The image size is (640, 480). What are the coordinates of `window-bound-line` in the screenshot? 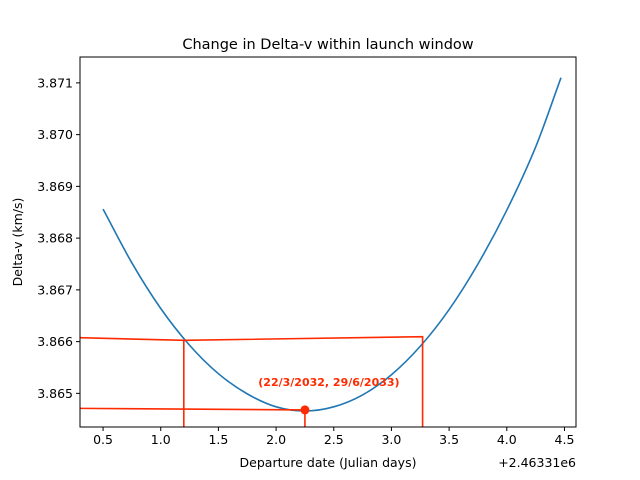 It's located at (303, 381).